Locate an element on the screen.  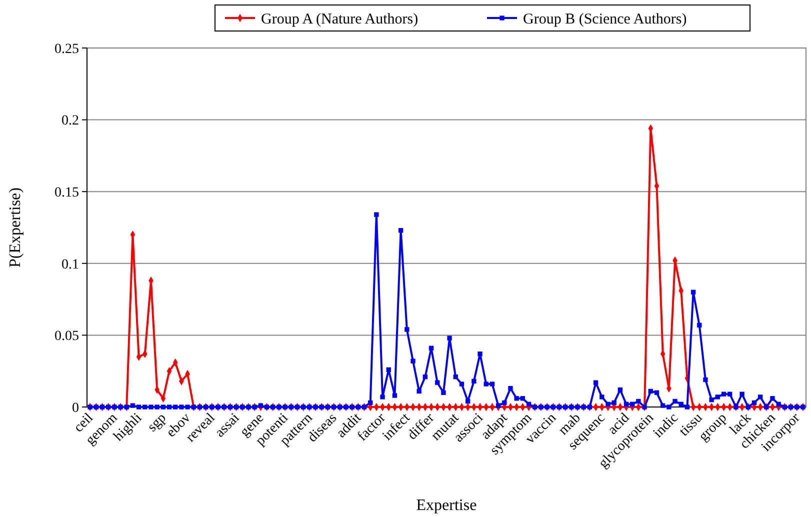
legend-label: Group B (Science Authors) is located at coordinates (605, 19).